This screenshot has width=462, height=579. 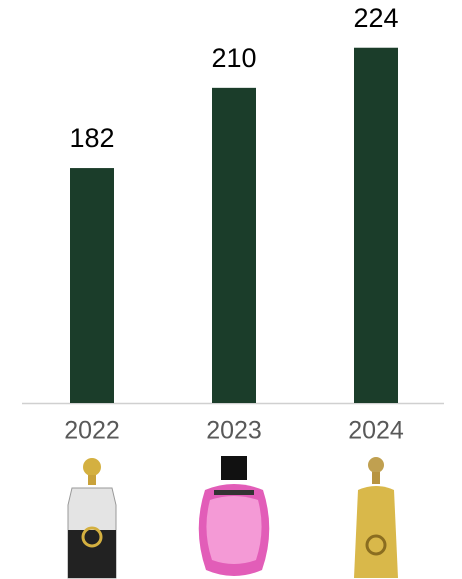 I want to click on x-tick-label: 2022, so click(x=92, y=431).